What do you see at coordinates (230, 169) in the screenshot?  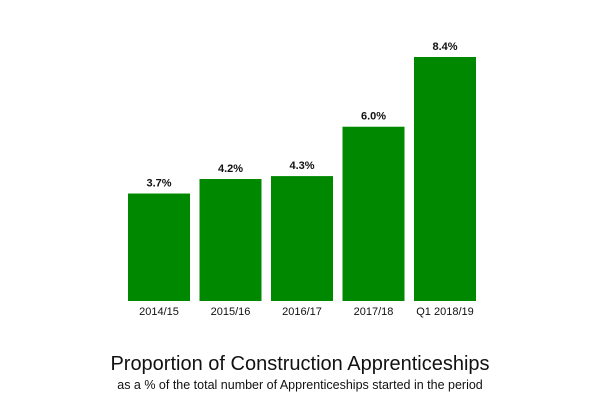 I see `data-label: 4.2%` at bounding box center [230, 169].